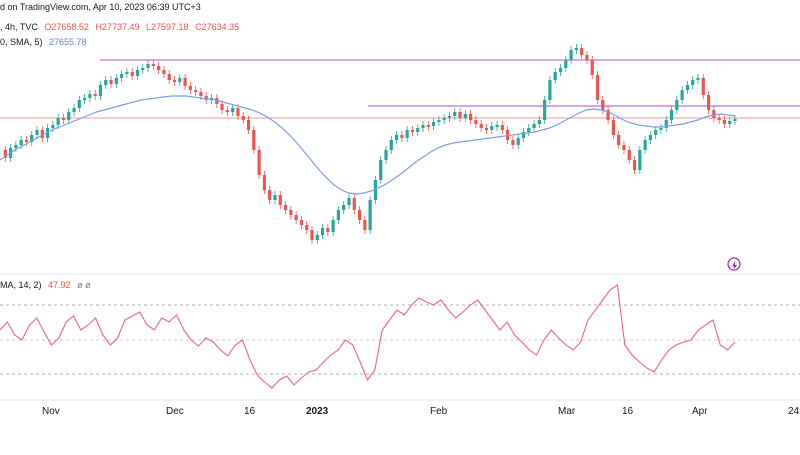 This screenshot has width=800, height=455. Describe the element at coordinates (84, 285) in the screenshot. I see `rsi-extra: ø ø` at that location.